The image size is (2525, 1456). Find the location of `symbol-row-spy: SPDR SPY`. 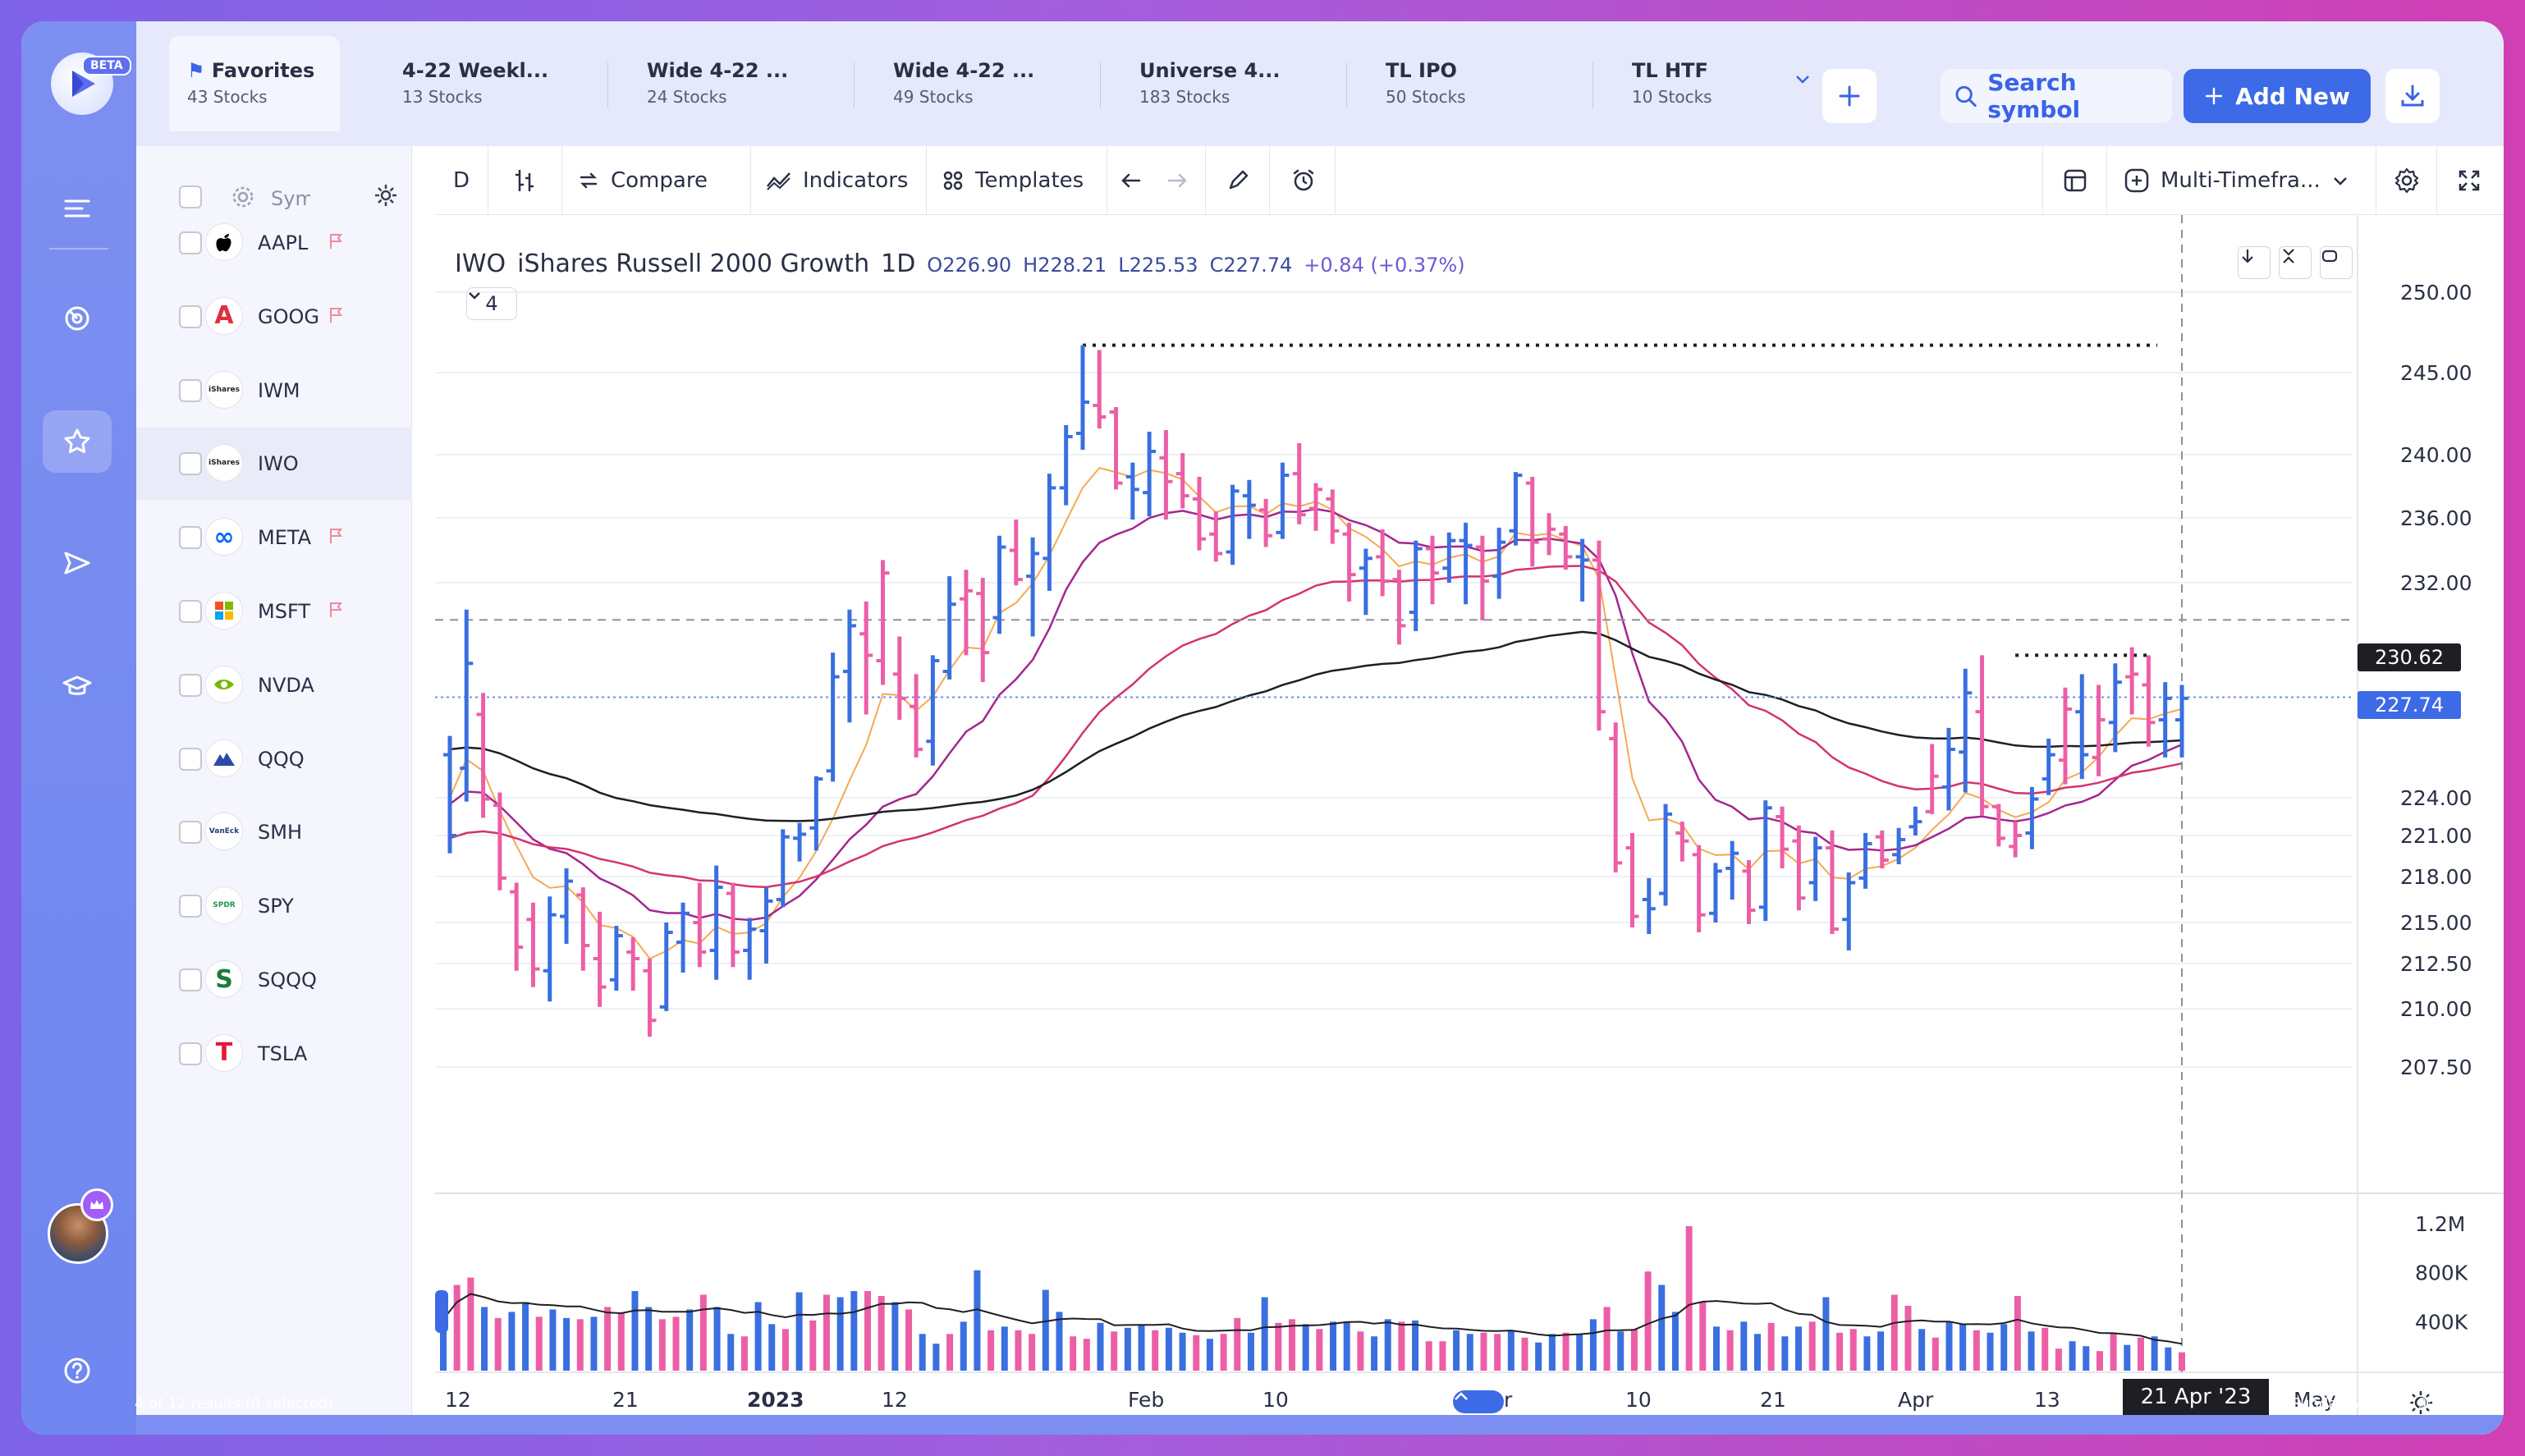

symbol-row-spy: SPDR SPY is located at coordinates (274, 906).